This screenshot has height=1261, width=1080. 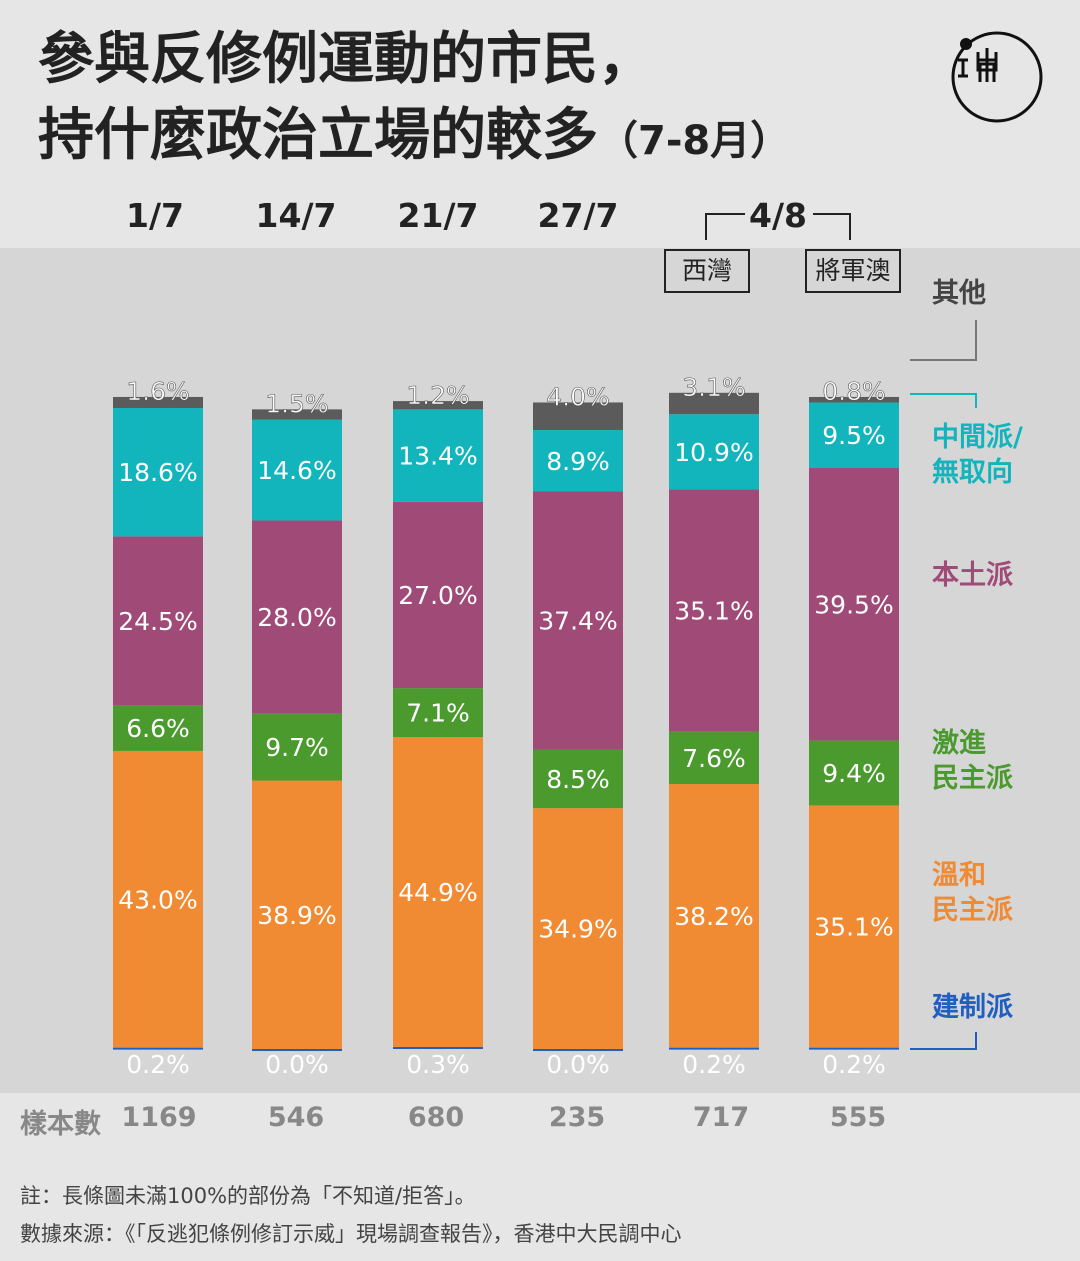 I want to click on label-localist-4: 37.4%, so click(x=577, y=621).